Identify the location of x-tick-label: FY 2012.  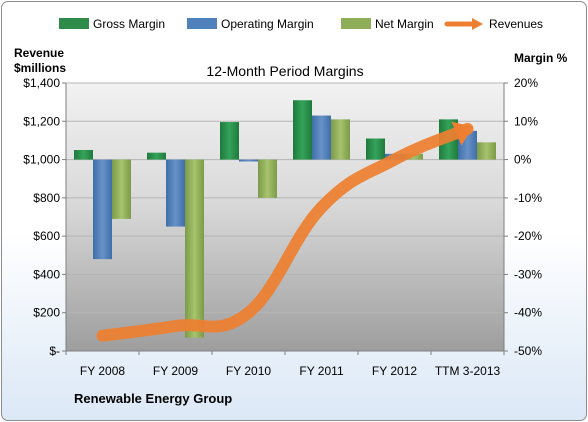
(394, 371).